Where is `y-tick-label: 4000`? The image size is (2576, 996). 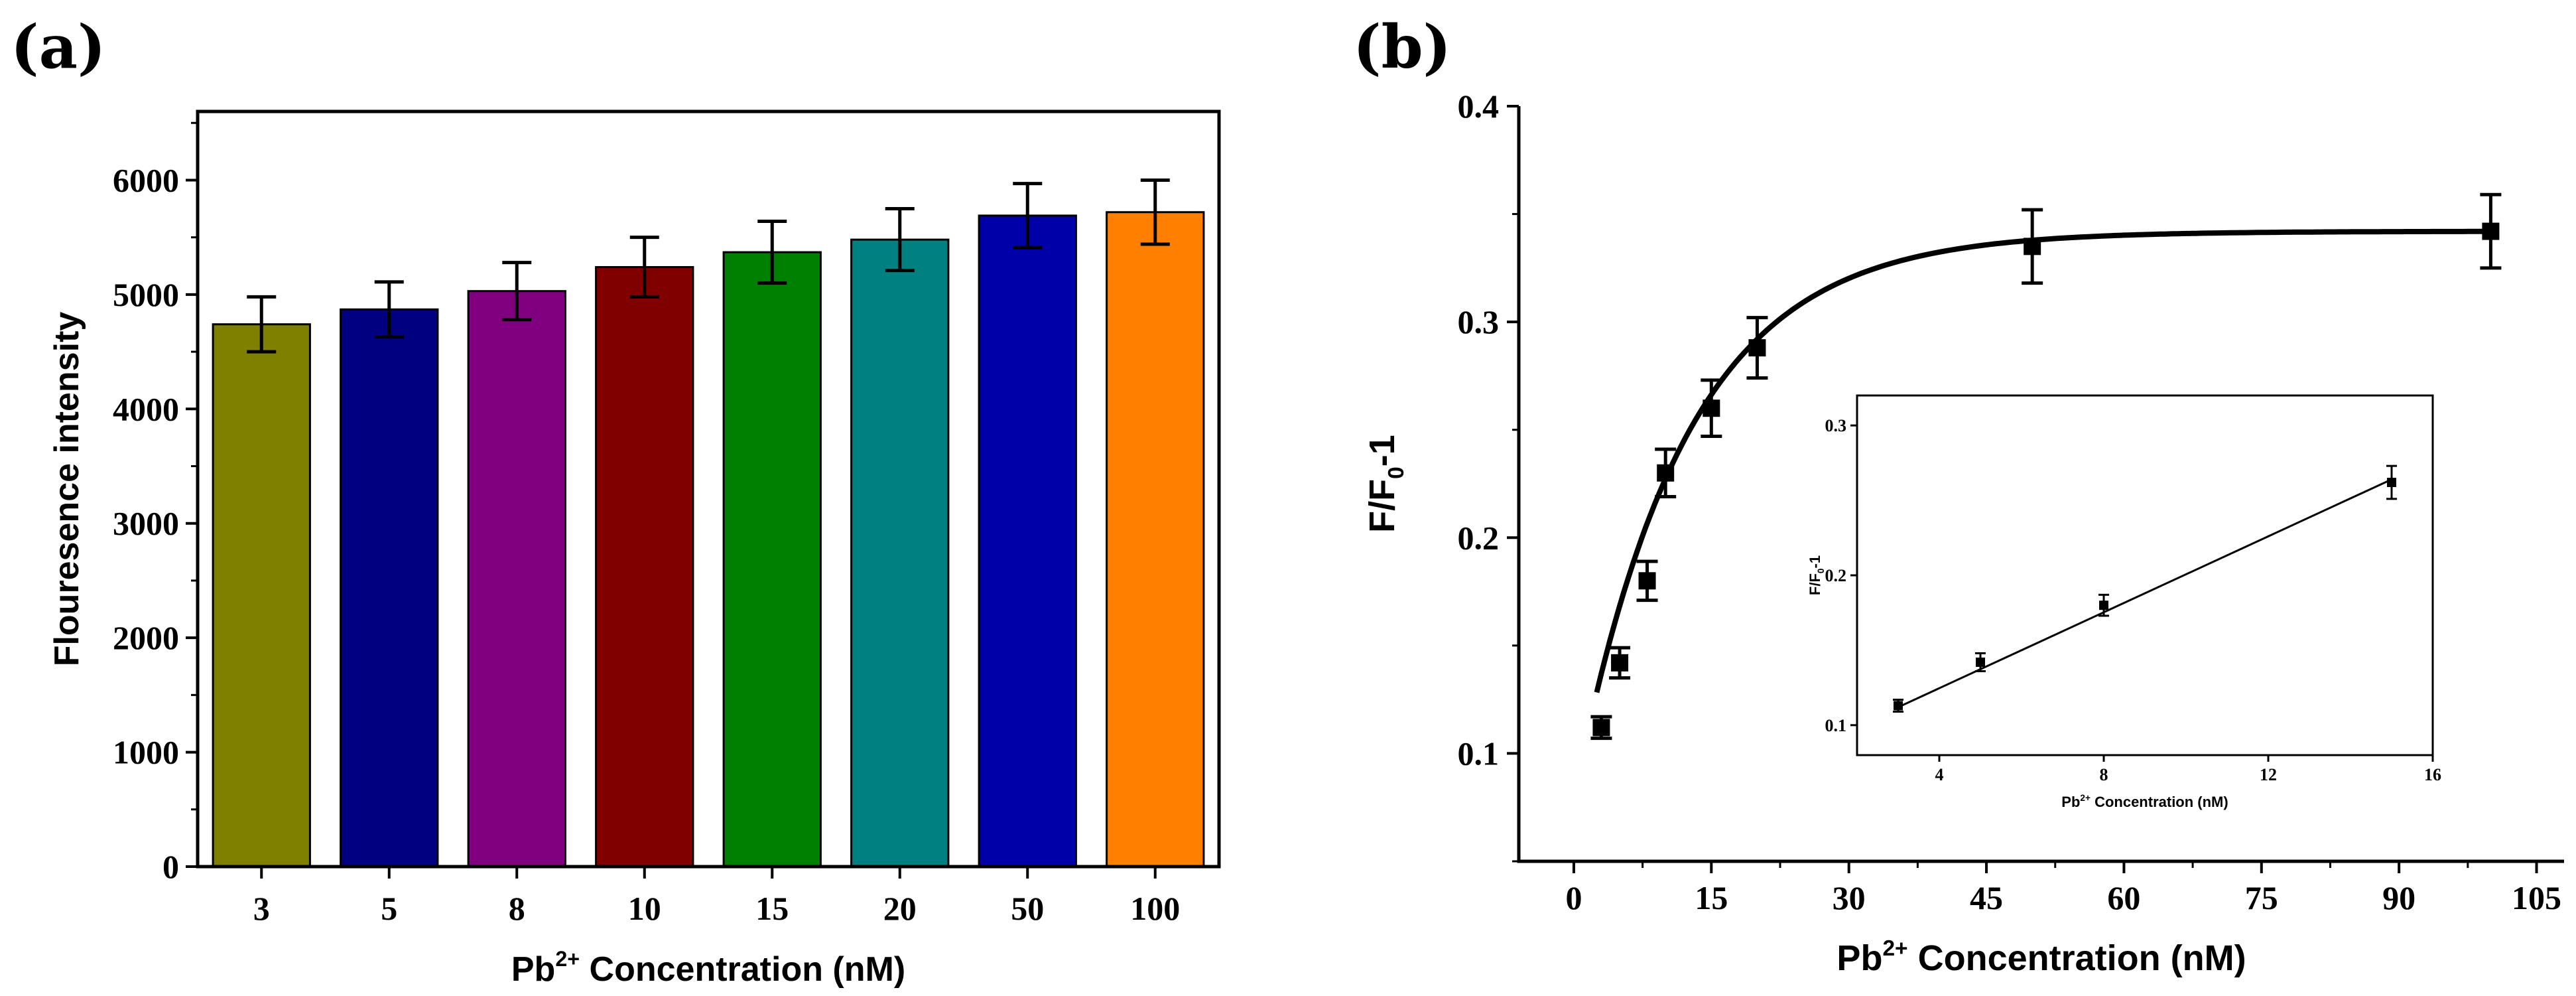 y-tick-label: 4000 is located at coordinates (146, 408).